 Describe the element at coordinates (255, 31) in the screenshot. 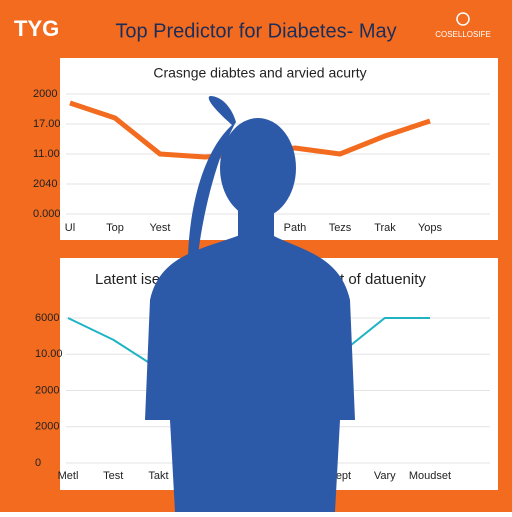

I see `page-title: Top Predictor for Diabetes- May` at that location.